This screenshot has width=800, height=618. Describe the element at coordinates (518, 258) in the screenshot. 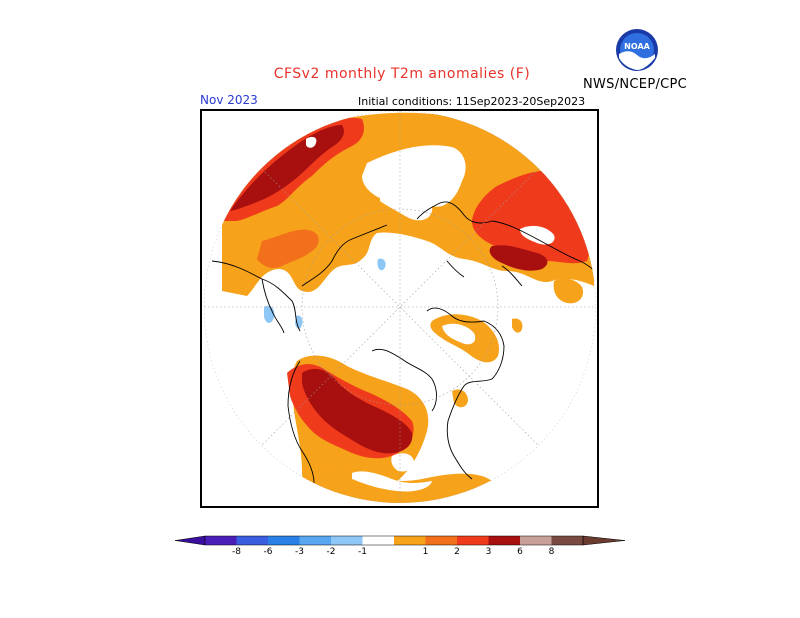

I see `anomaly-region-eastsiberia-darkred` at that location.